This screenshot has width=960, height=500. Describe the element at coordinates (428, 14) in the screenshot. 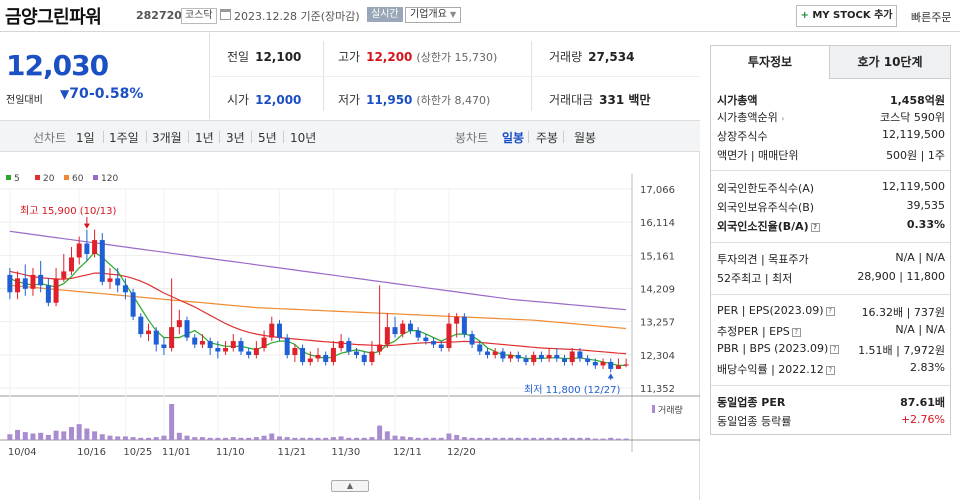

I see `company-overview-label: 기업개요` at that location.